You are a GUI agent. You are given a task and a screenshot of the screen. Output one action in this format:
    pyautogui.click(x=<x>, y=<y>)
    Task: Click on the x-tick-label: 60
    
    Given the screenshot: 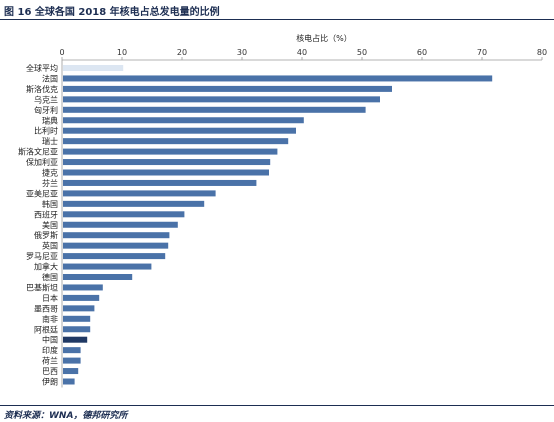 What is the action you would take?
    pyautogui.click(x=422, y=52)
    